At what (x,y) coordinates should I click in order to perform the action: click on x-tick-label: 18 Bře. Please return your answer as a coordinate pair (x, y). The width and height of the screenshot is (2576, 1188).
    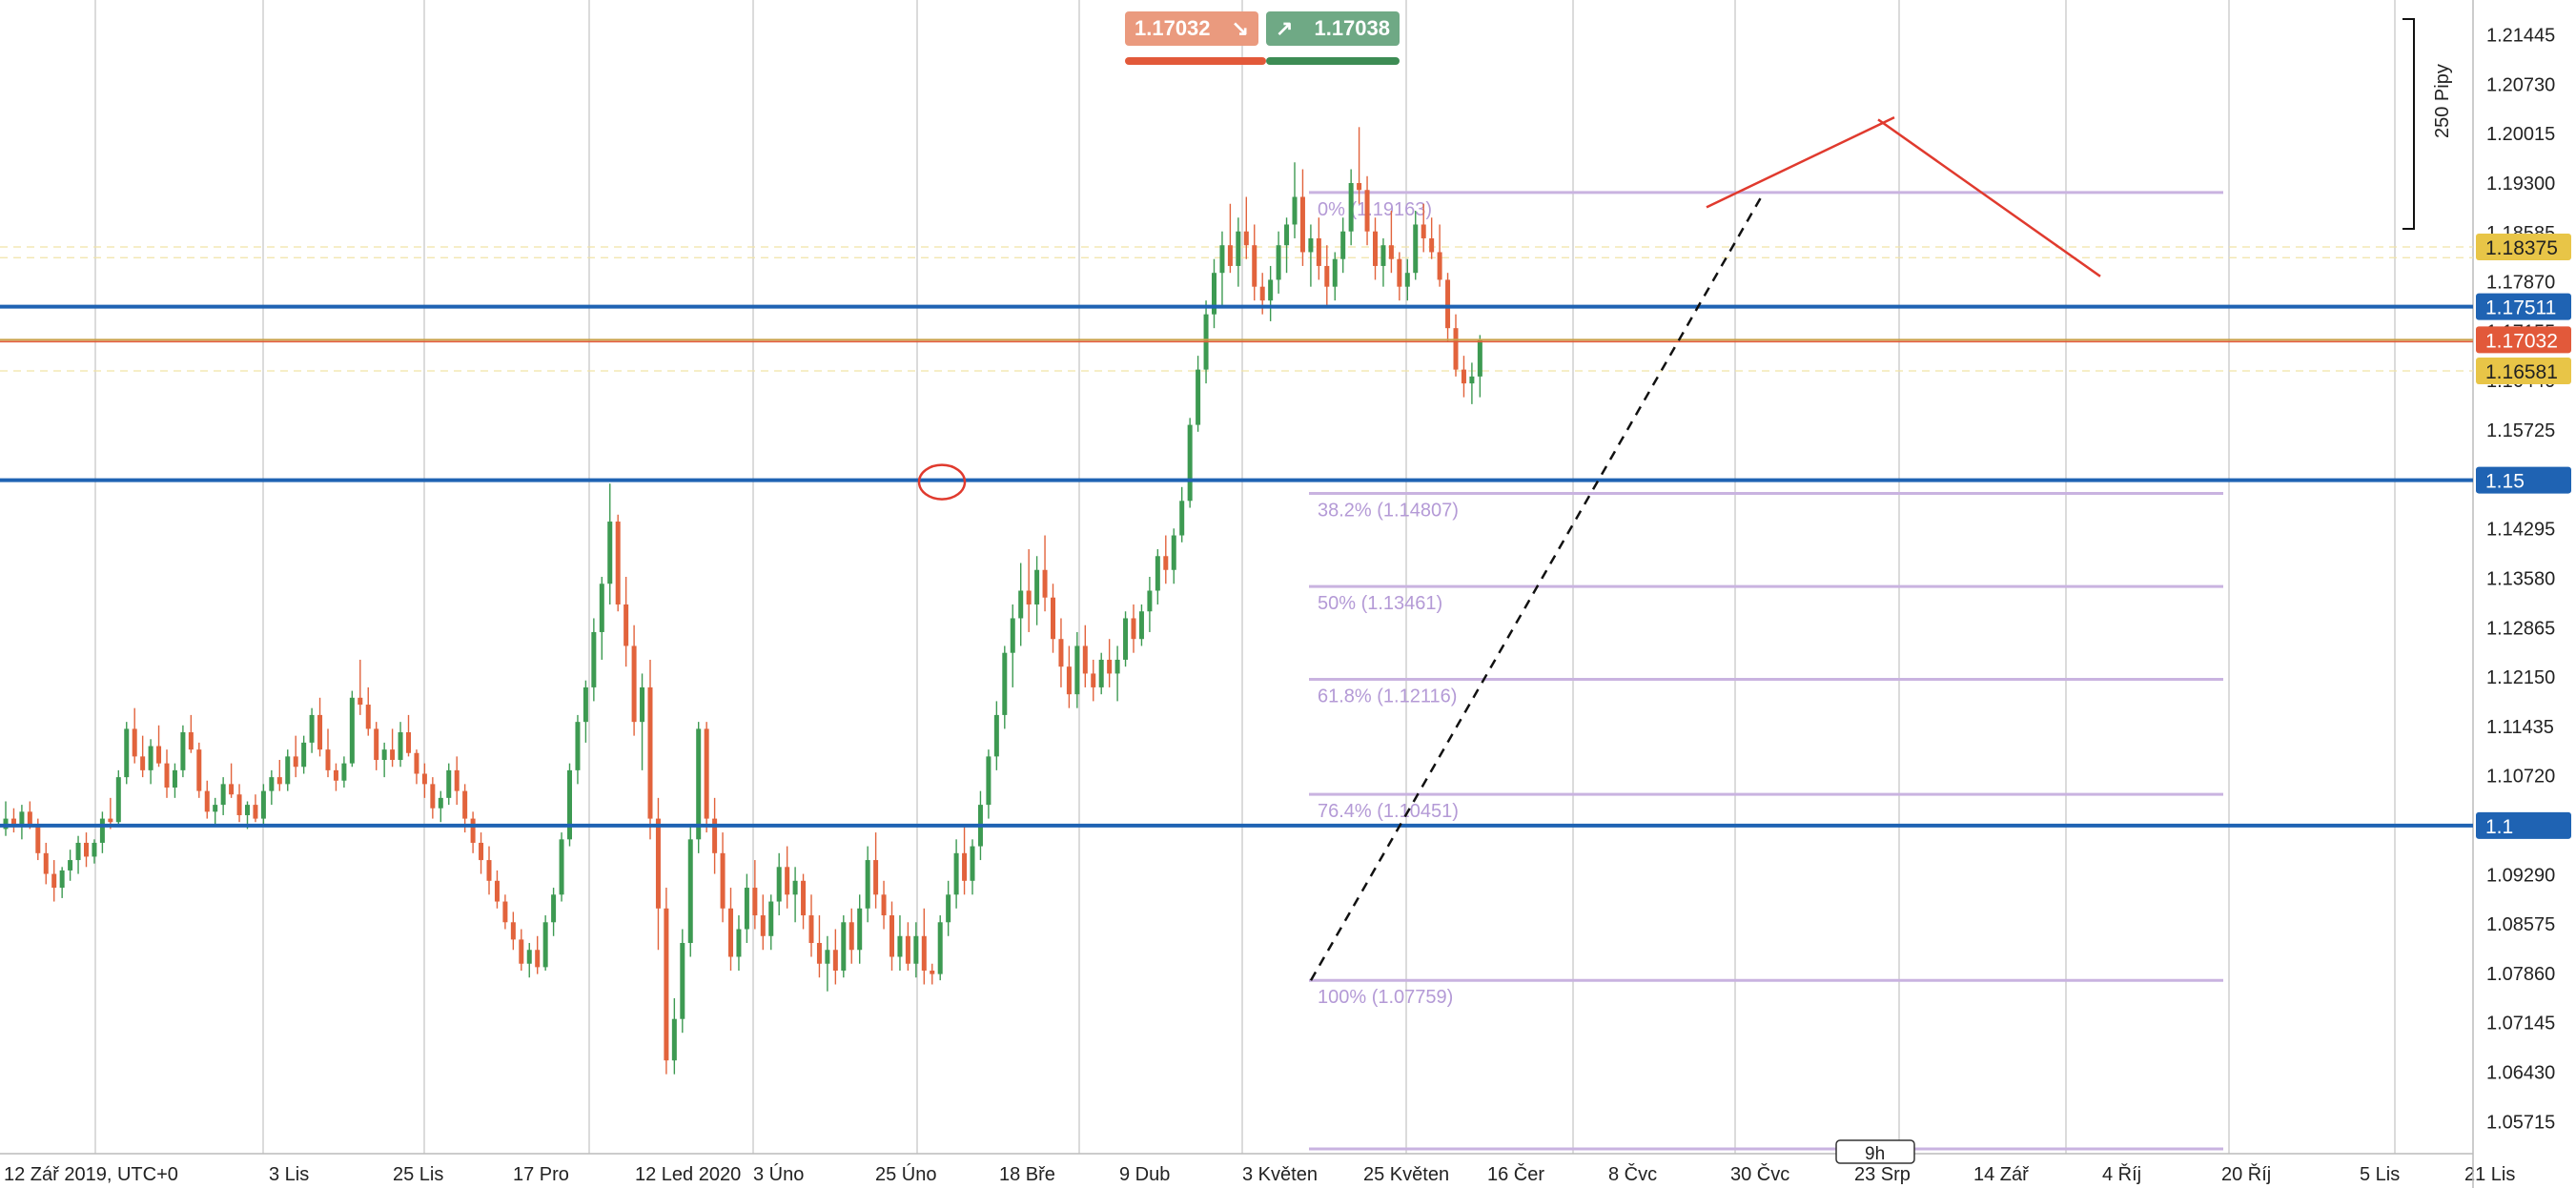
    Looking at the image, I should click on (1027, 1175).